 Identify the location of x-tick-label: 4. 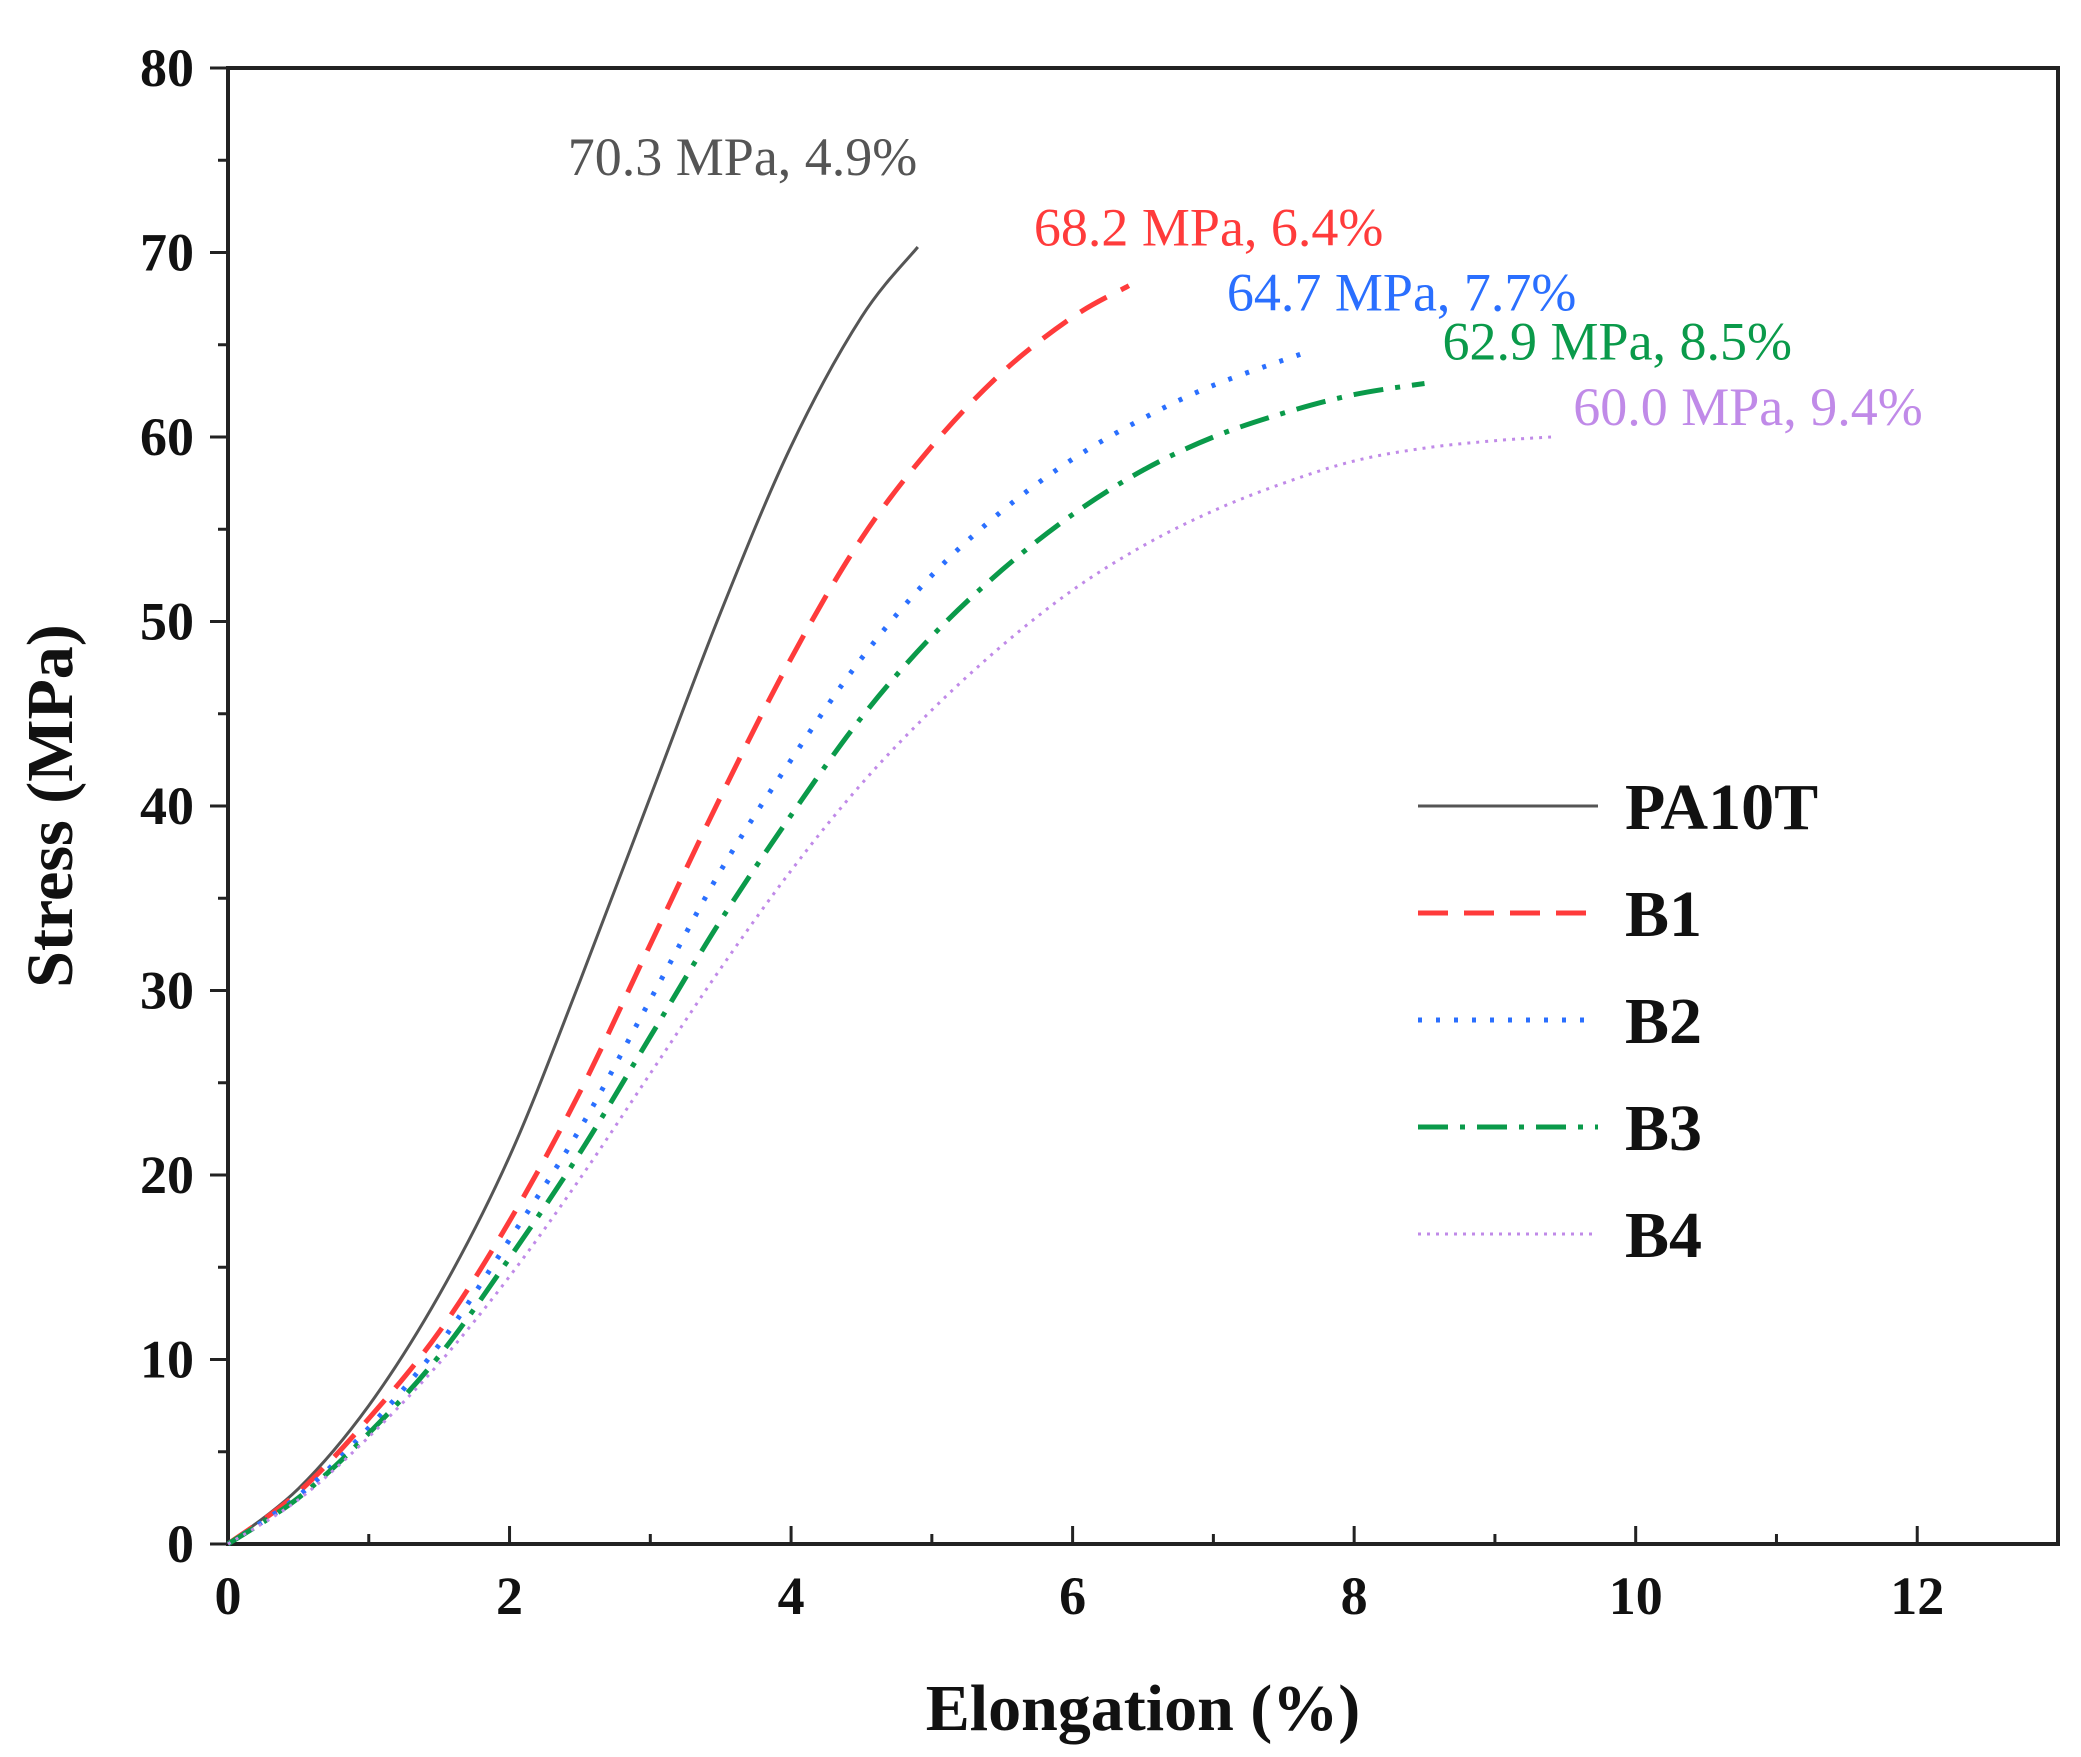
(791, 1596).